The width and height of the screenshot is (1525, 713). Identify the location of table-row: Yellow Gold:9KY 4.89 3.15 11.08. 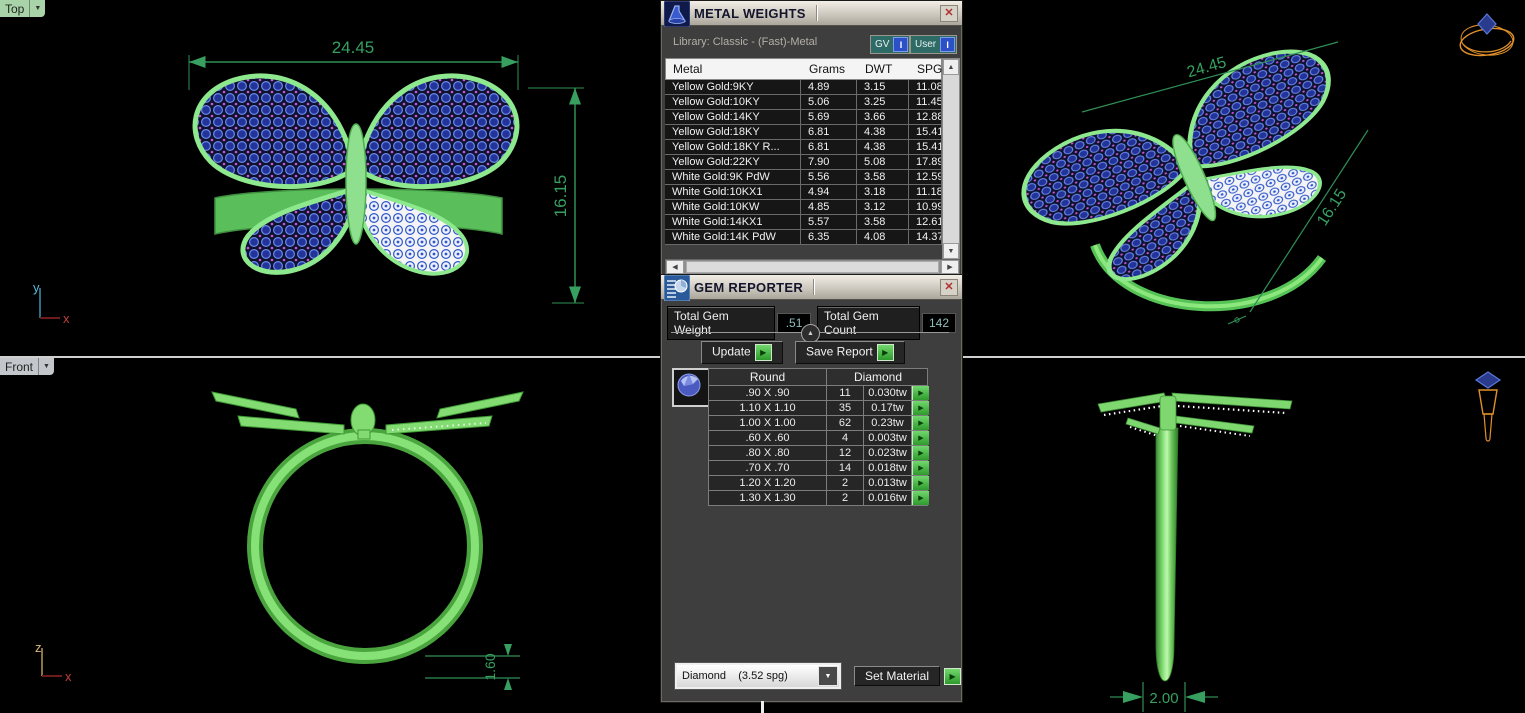
(803, 87).